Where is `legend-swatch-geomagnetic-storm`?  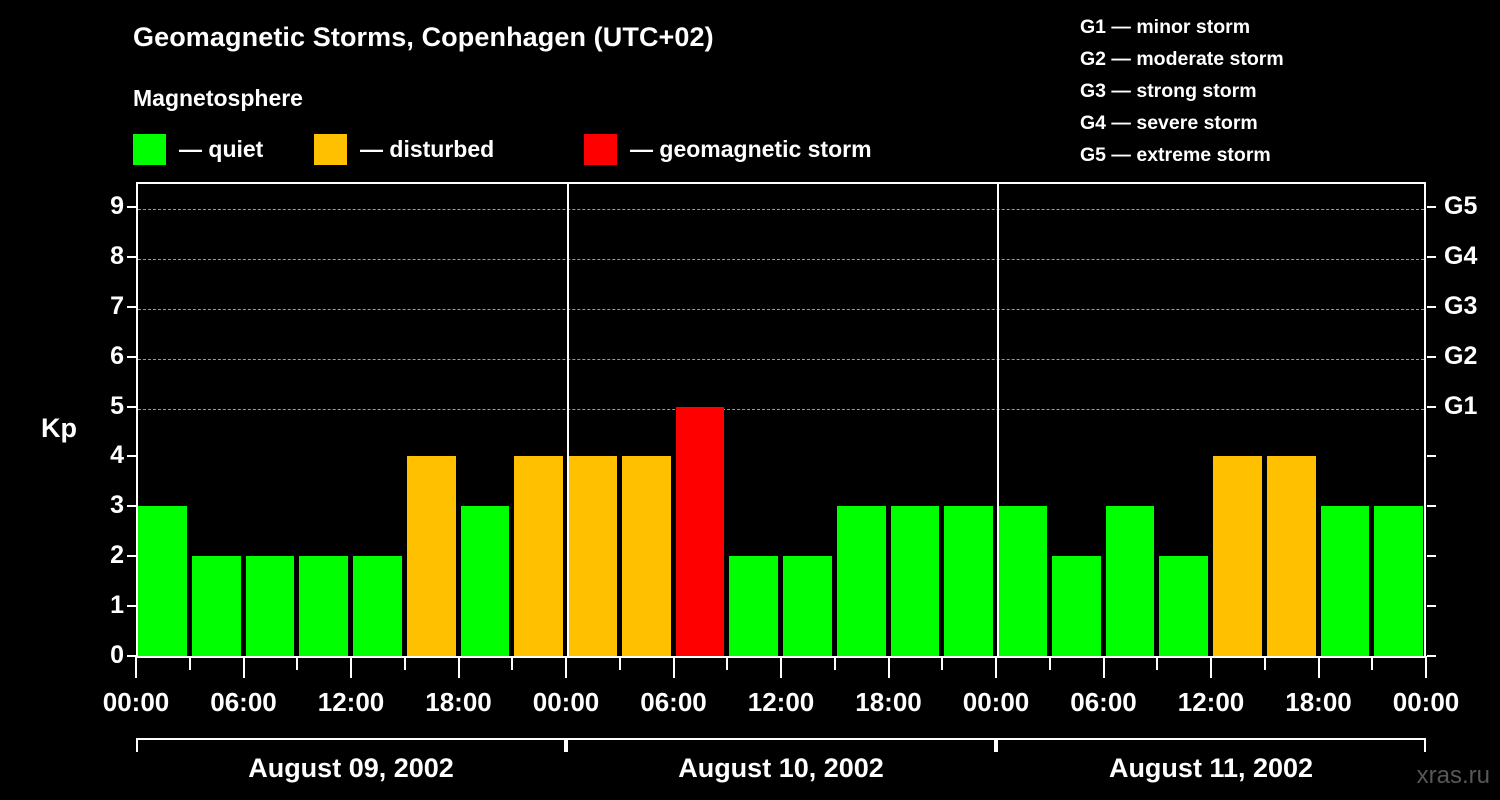
legend-swatch-geomagnetic-storm is located at coordinates (600, 149).